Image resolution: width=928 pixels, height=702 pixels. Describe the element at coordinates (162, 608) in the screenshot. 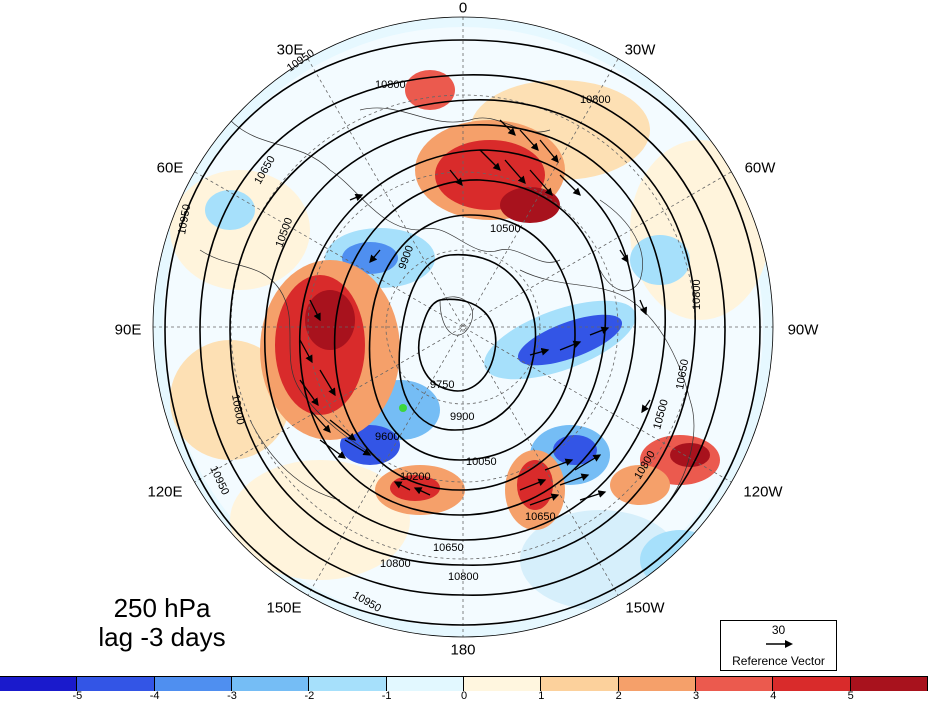

I see `plot-title-level: 250 hPa` at that location.